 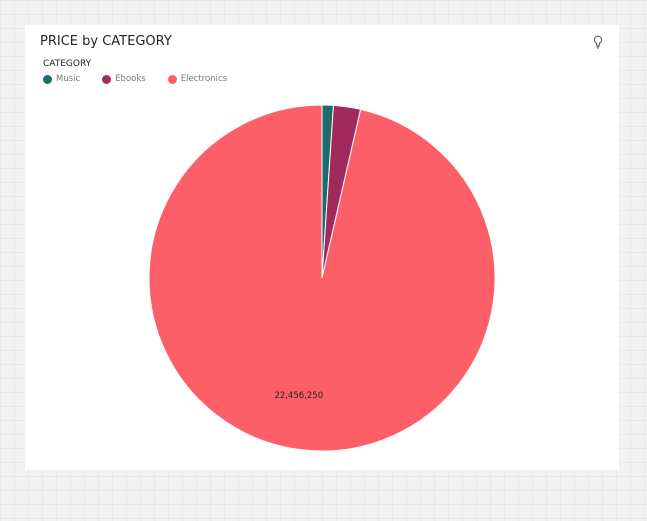 What do you see at coordinates (598, 42) in the screenshot?
I see `lightbulb-icon` at bounding box center [598, 42].